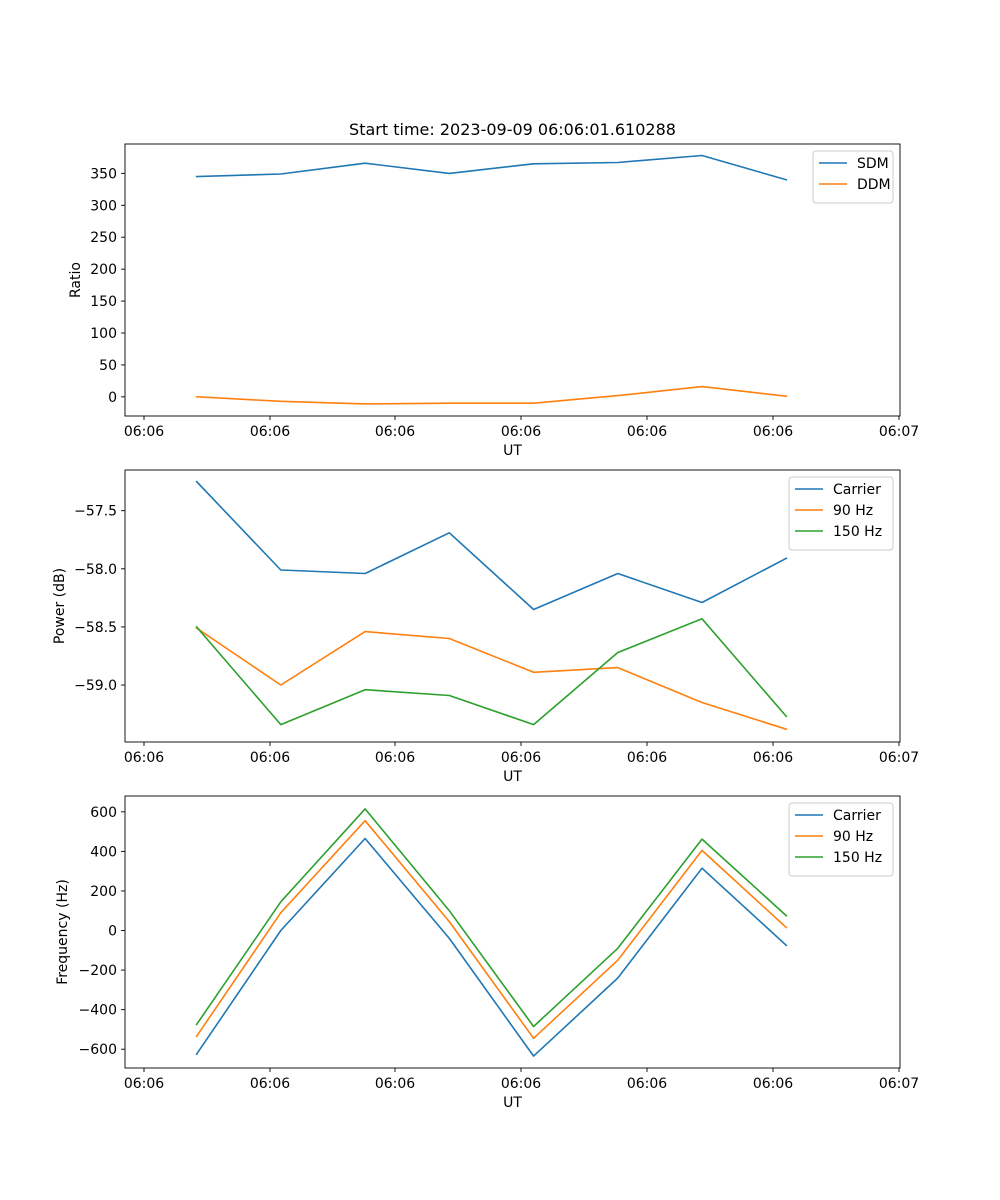  Describe the element at coordinates (98, 1011) in the screenshot. I see `y-tick-label: −400` at that location.